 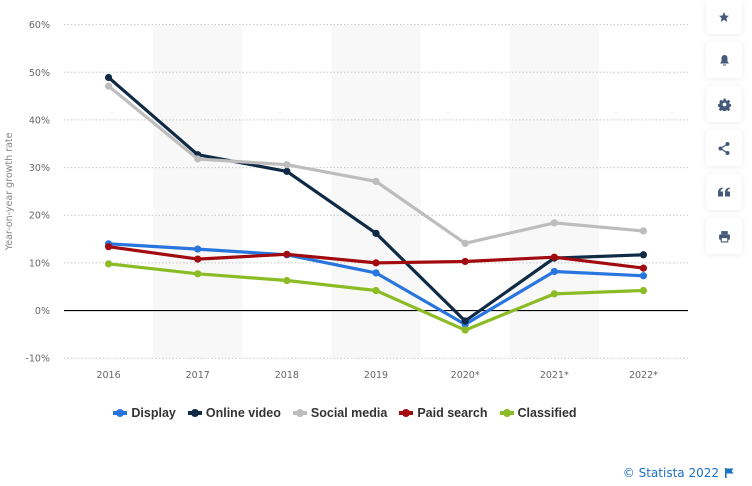 I want to click on share-button, so click(x=724, y=148).